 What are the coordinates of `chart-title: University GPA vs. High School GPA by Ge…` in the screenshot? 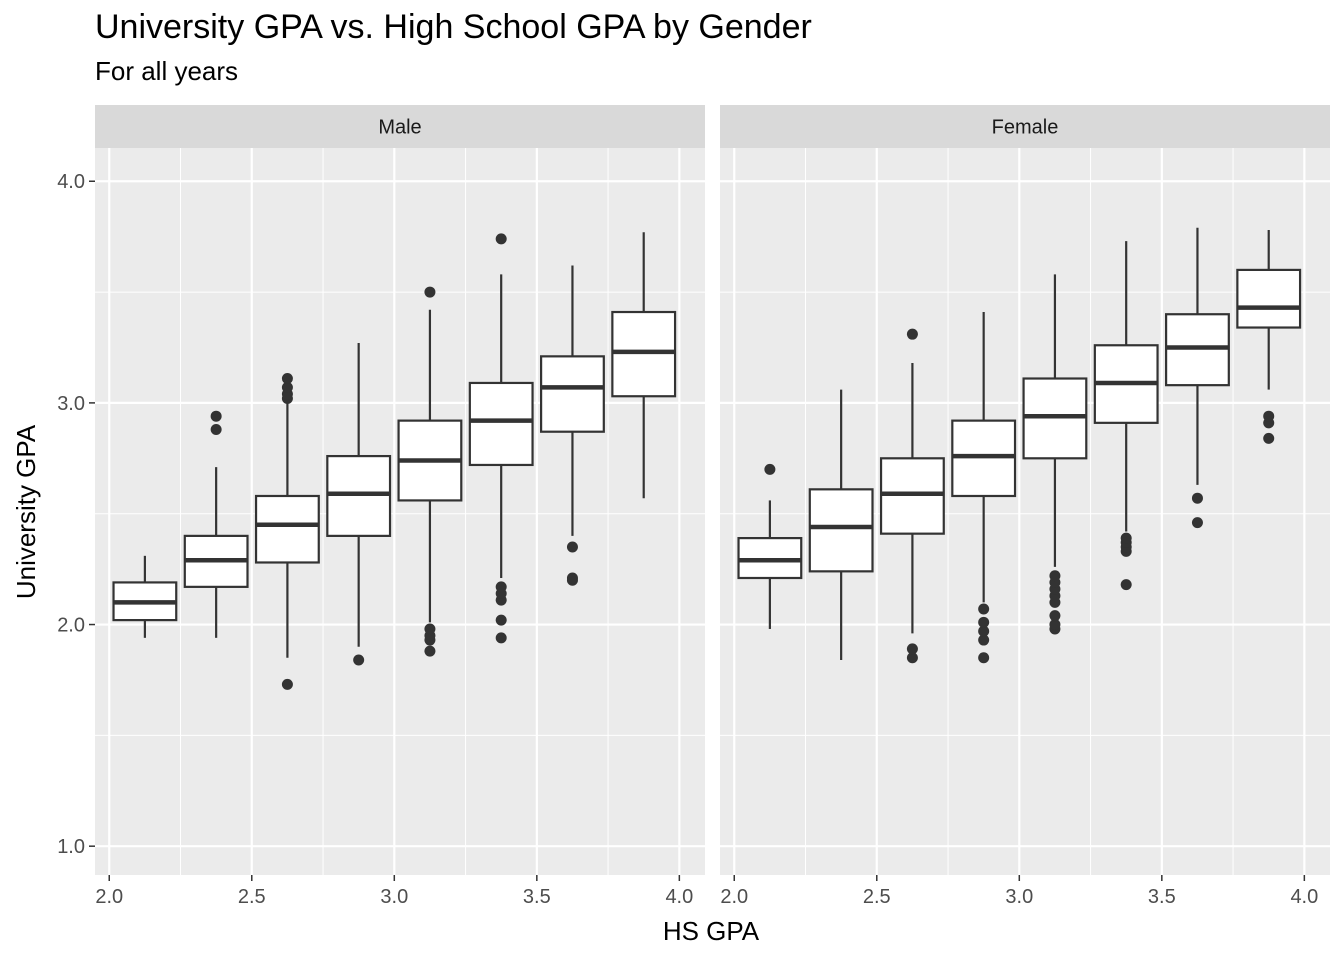 It's located at (453, 27).